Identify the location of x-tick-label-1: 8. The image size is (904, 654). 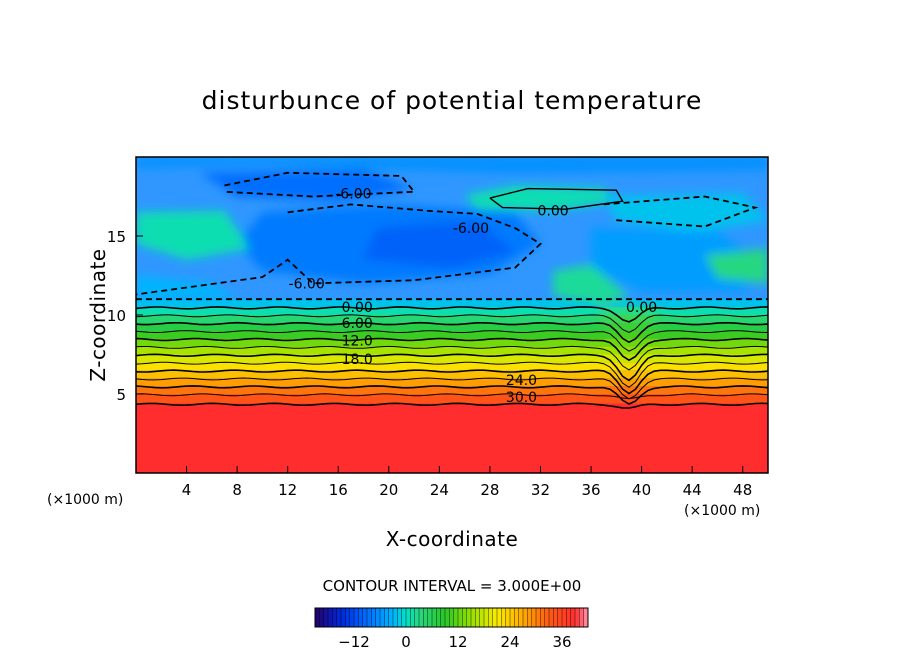
(237, 490).